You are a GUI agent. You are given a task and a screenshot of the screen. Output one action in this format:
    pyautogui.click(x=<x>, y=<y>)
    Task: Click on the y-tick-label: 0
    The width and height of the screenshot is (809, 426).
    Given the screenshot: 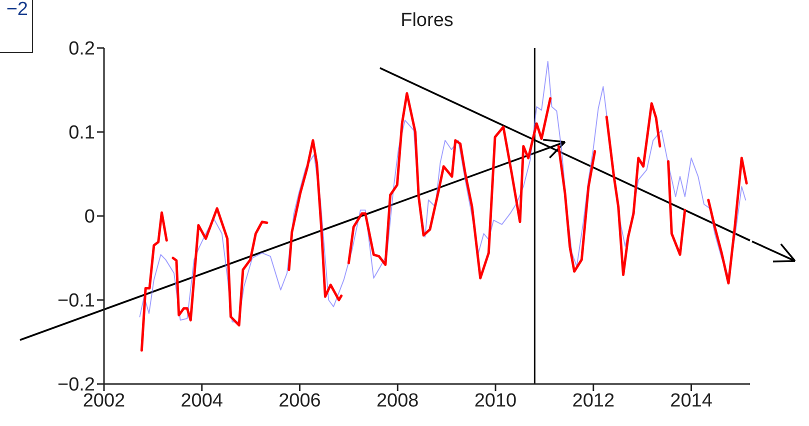 What is the action you would take?
    pyautogui.click(x=89, y=217)
    